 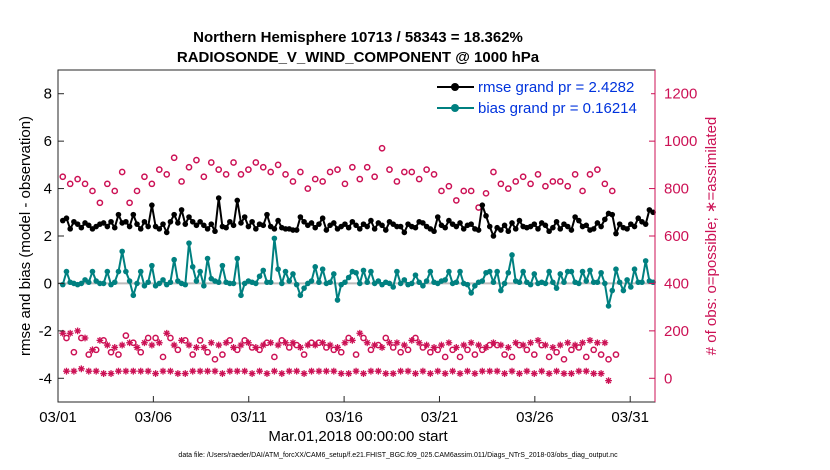 I want to click on bias-series, so click(x=357, y=272).